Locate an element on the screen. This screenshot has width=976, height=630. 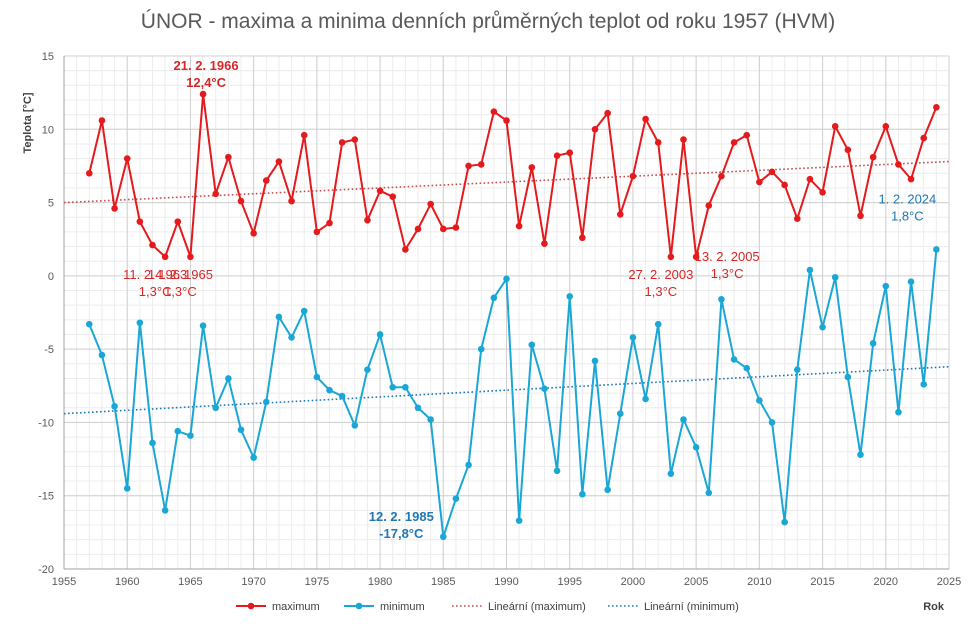
annotation-label: 13. 2. 2005 is located at coordinates (727, 256).